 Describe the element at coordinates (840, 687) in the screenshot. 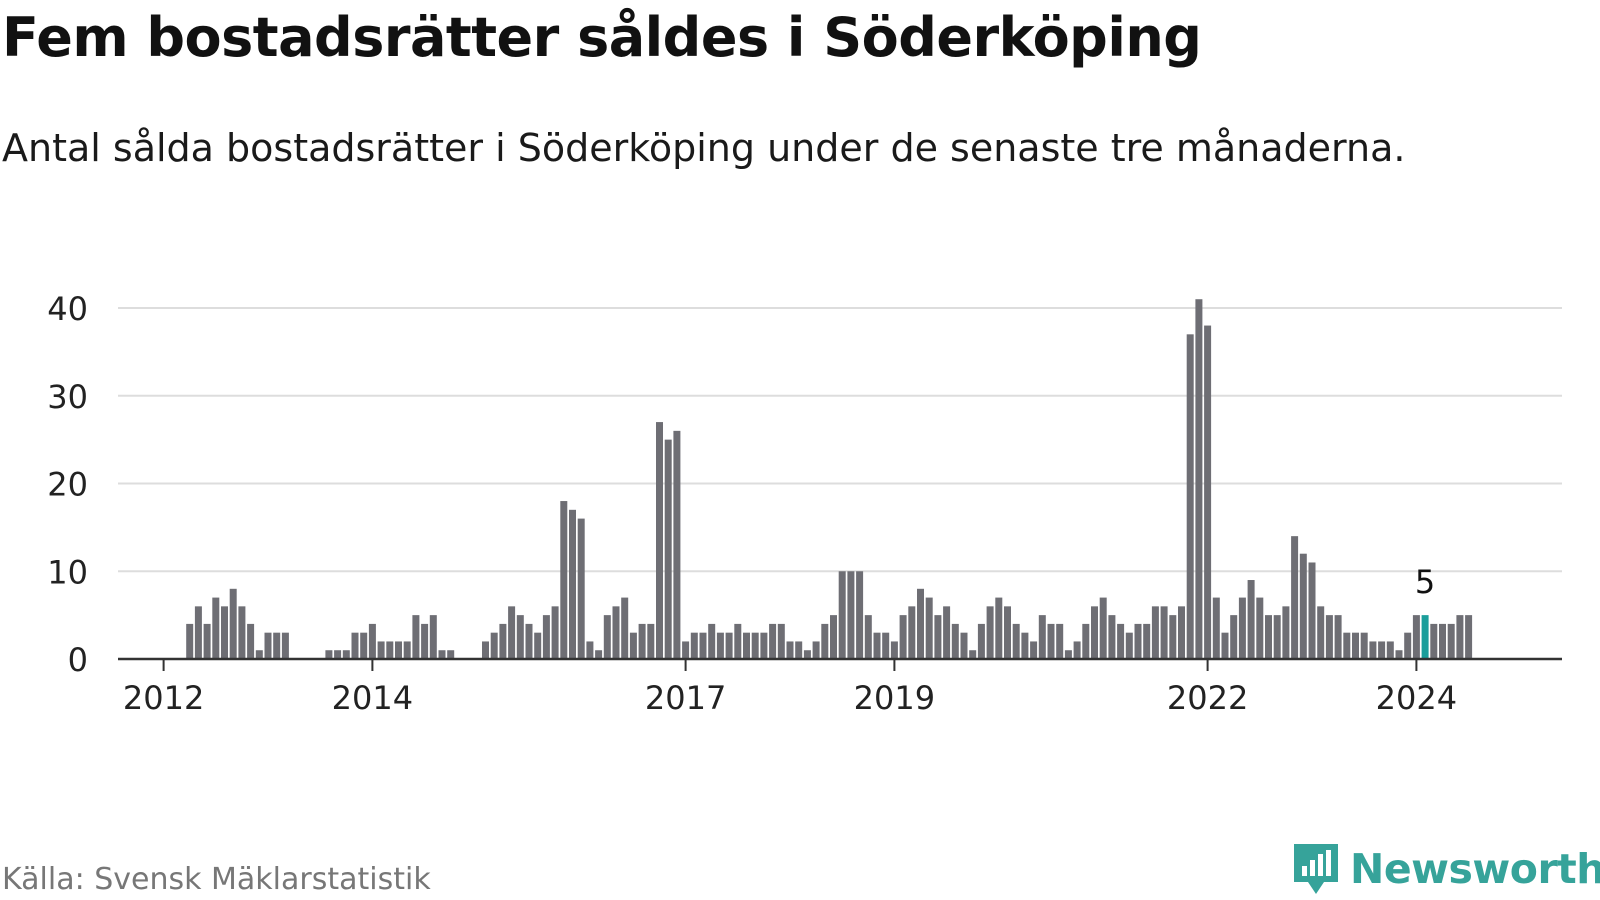

I see `x-axis: 2012 2014 2017 2019 2022 2024` at that location.